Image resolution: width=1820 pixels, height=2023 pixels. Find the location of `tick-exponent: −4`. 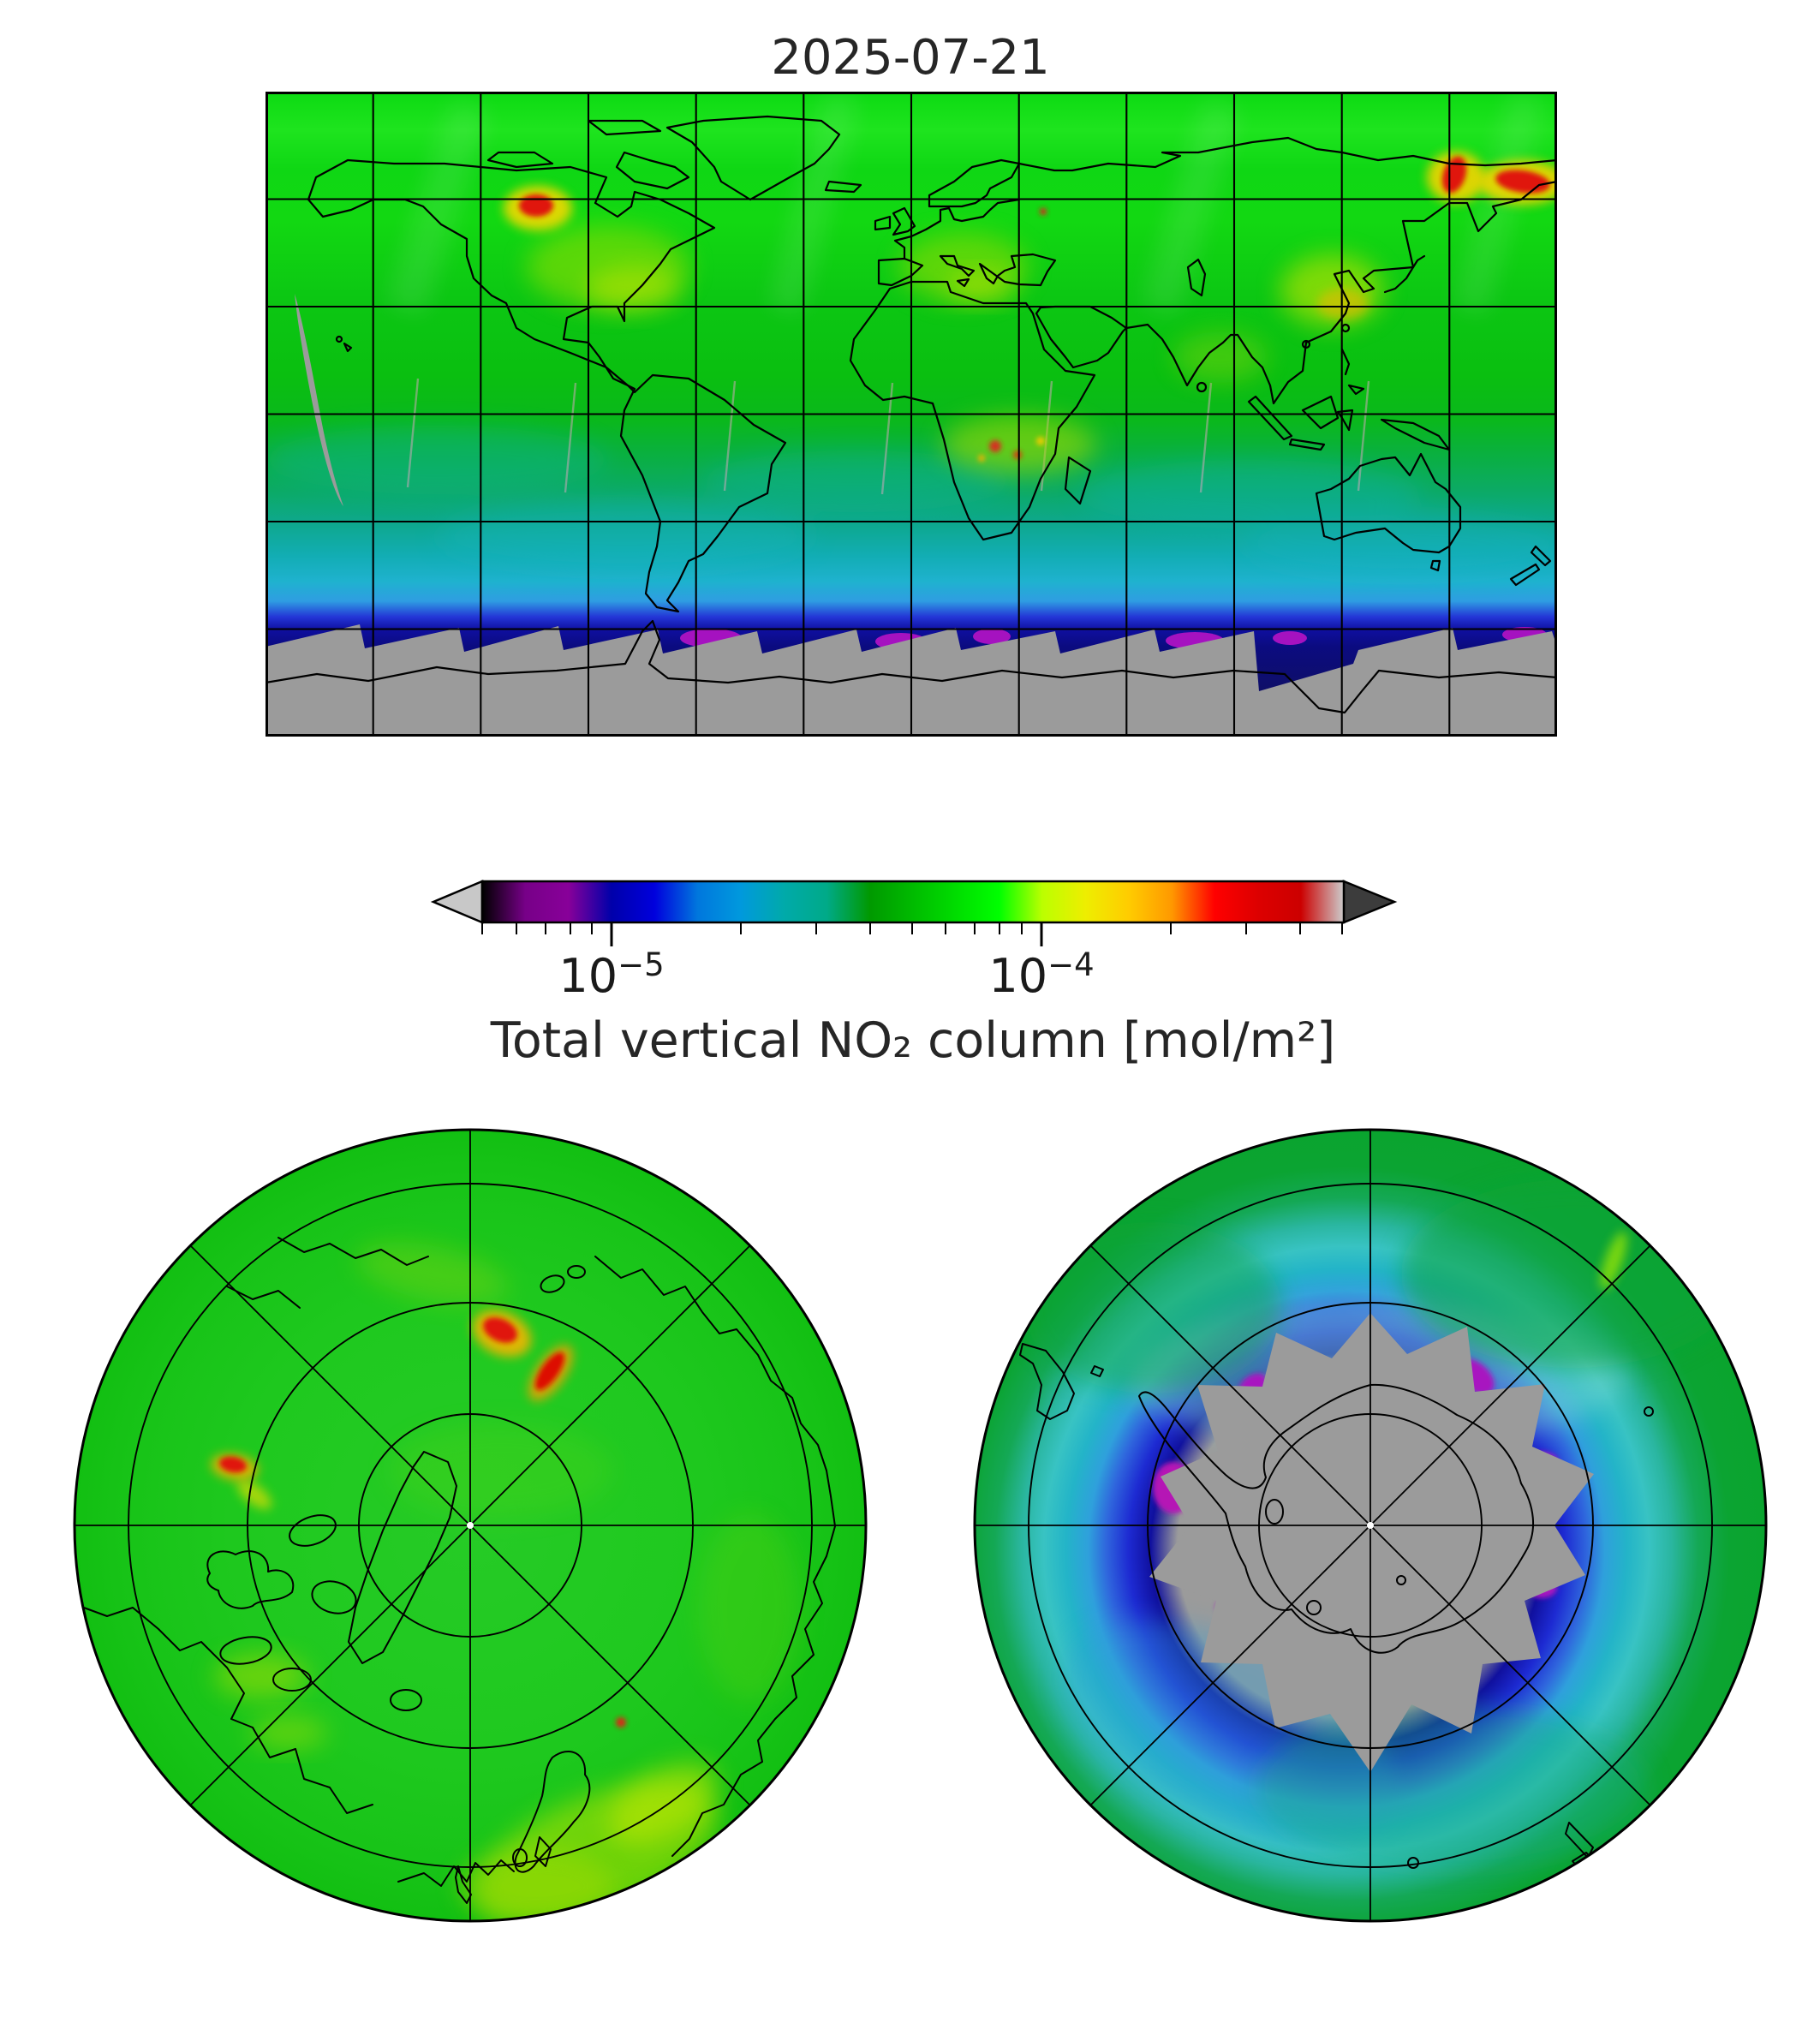

tick-exponent: −4 is located at coordinates (1071, 964).